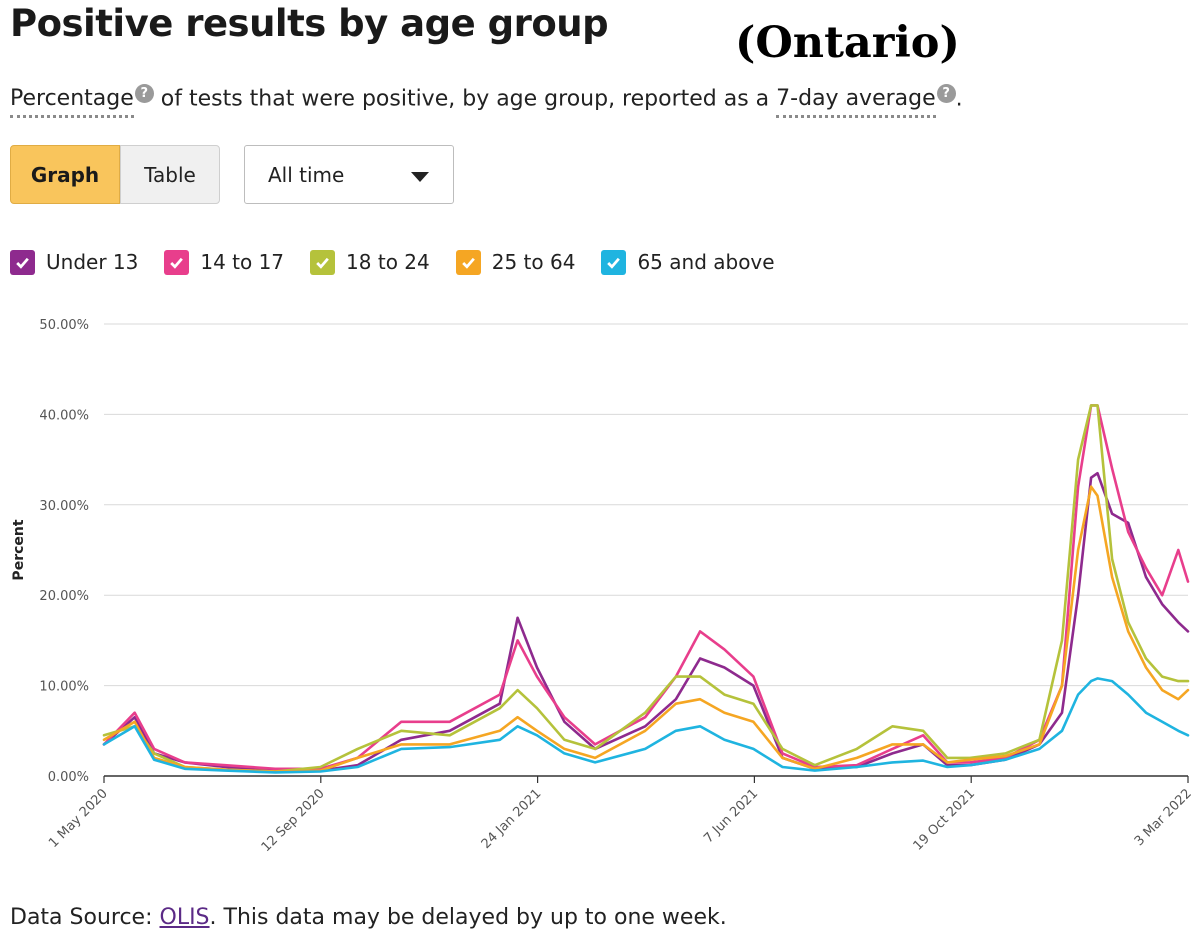 Image resolution: width=1196 pixels, height=945 pixels. Describe the element at coordinates (19, 549) in the screenshot. I see `y-axis-label: Percent` at that location.